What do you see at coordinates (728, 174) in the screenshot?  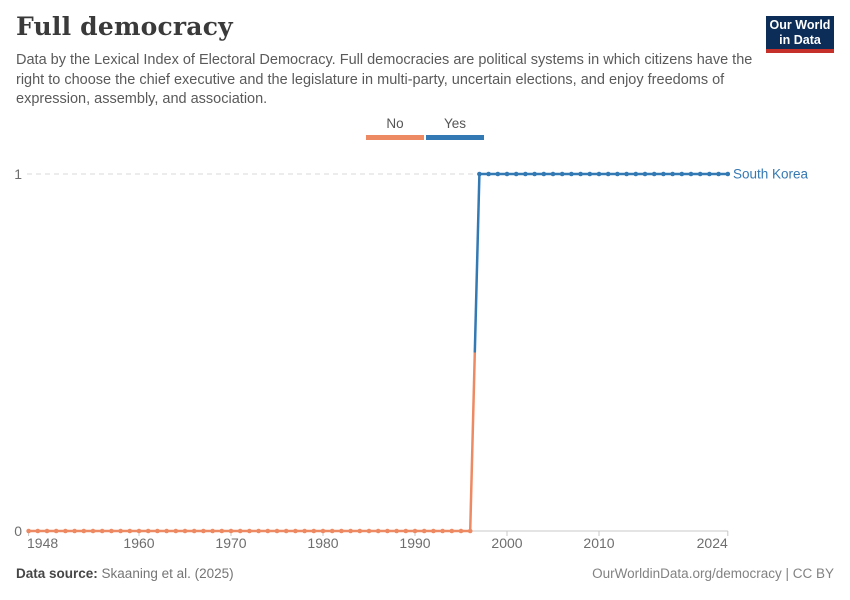 I see `data-point-2024` at bounding box center [728, 174].